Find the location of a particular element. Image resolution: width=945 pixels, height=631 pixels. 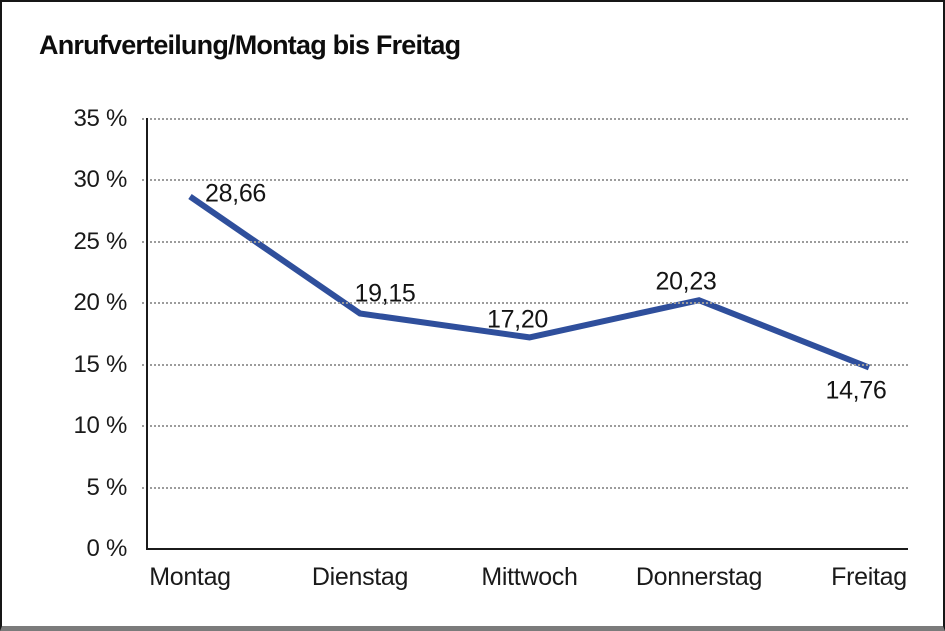

y-tick-label: 0 % is located at coordinates (107, 548).